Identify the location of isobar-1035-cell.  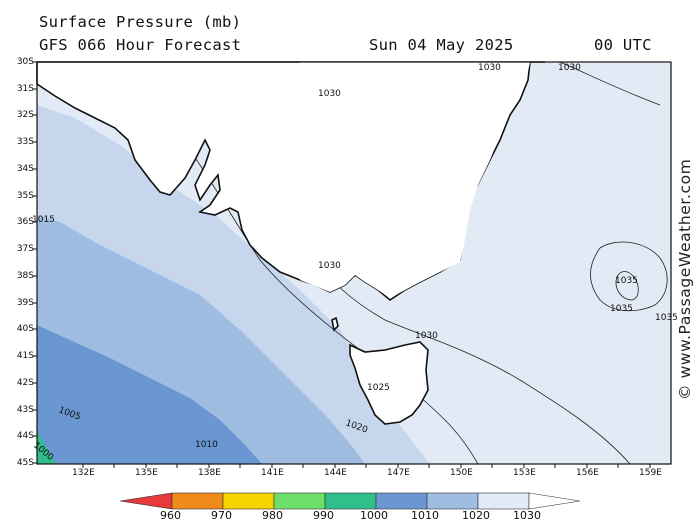
(629, 276).